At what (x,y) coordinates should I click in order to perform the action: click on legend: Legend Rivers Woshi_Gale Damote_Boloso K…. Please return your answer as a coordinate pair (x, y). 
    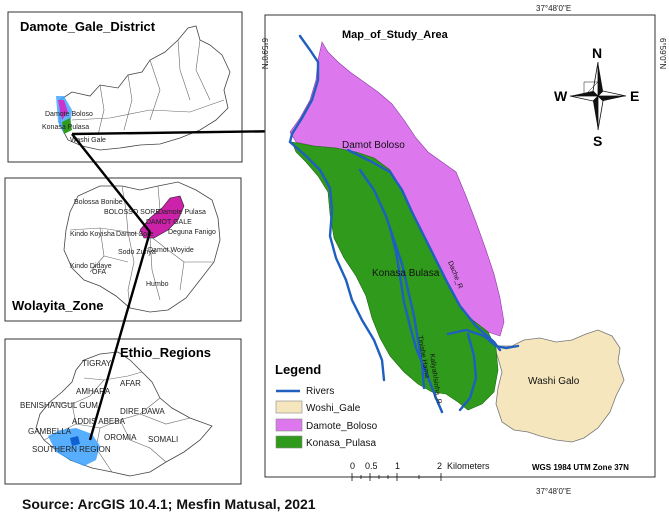
    Looking at the image, I should click on (326, 405).